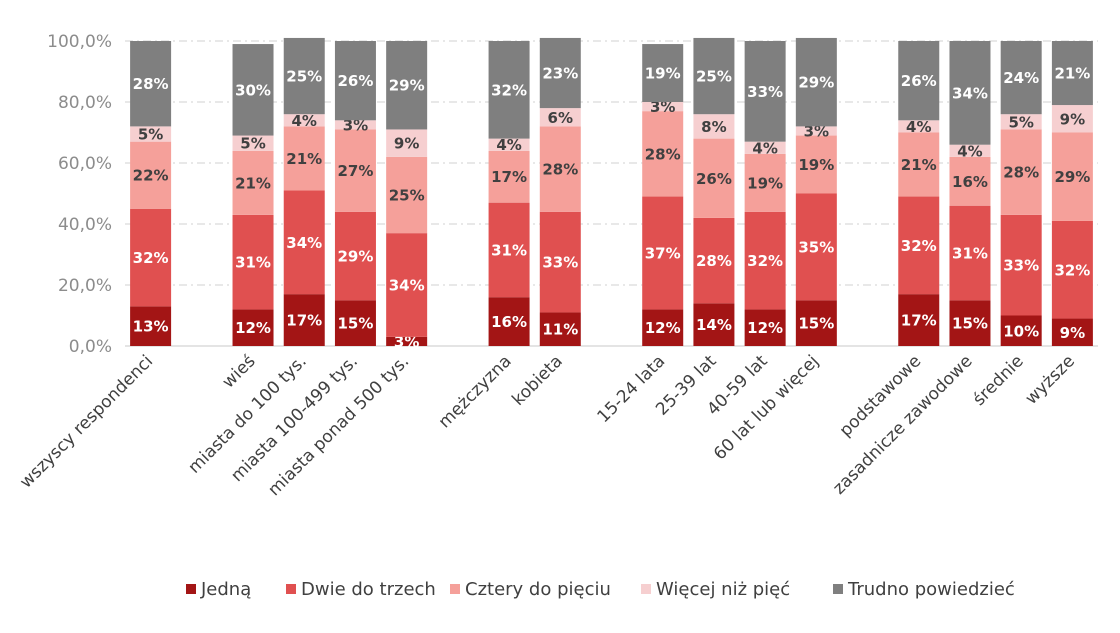 Image resolution: width=1120 pixels, height=633 pixels. I want to click on legend-item: Dwie do trzech, so click(361, 589).